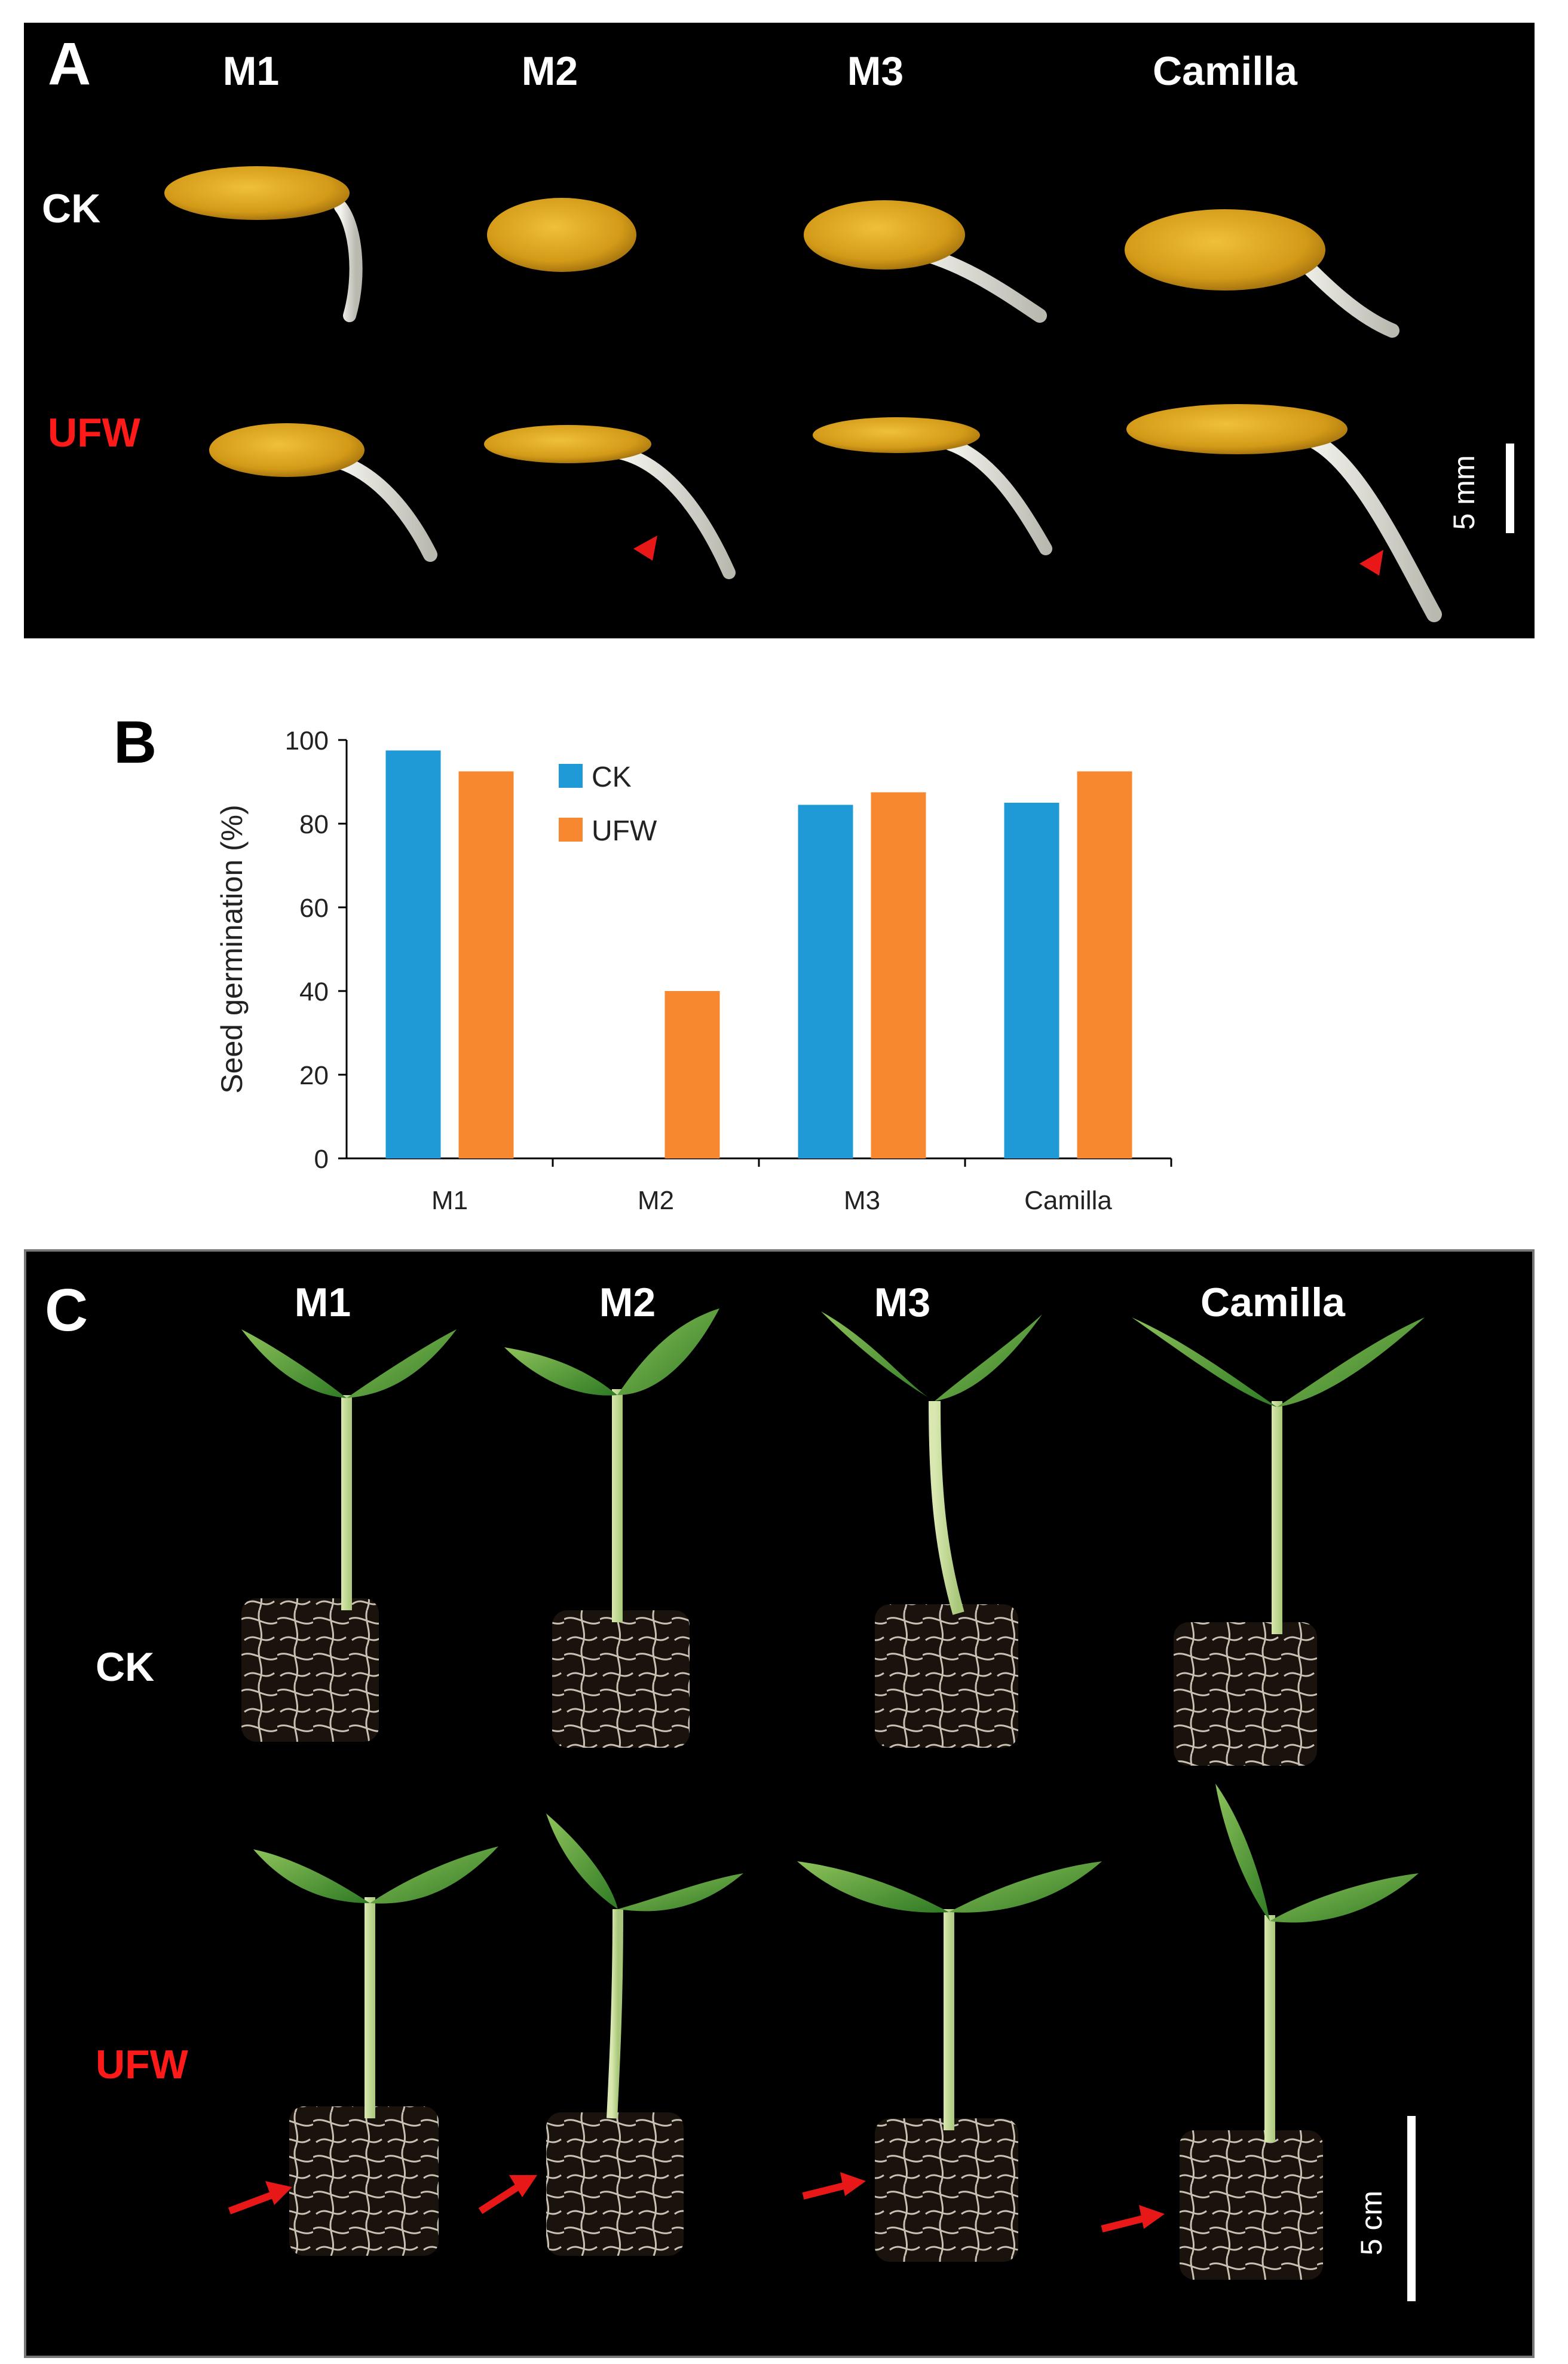 This screenshot has height=2364, width=1568. Describe the element at coordinates (692, 1074) in the screenshot. I see `bar-ufw-m2` at that location.